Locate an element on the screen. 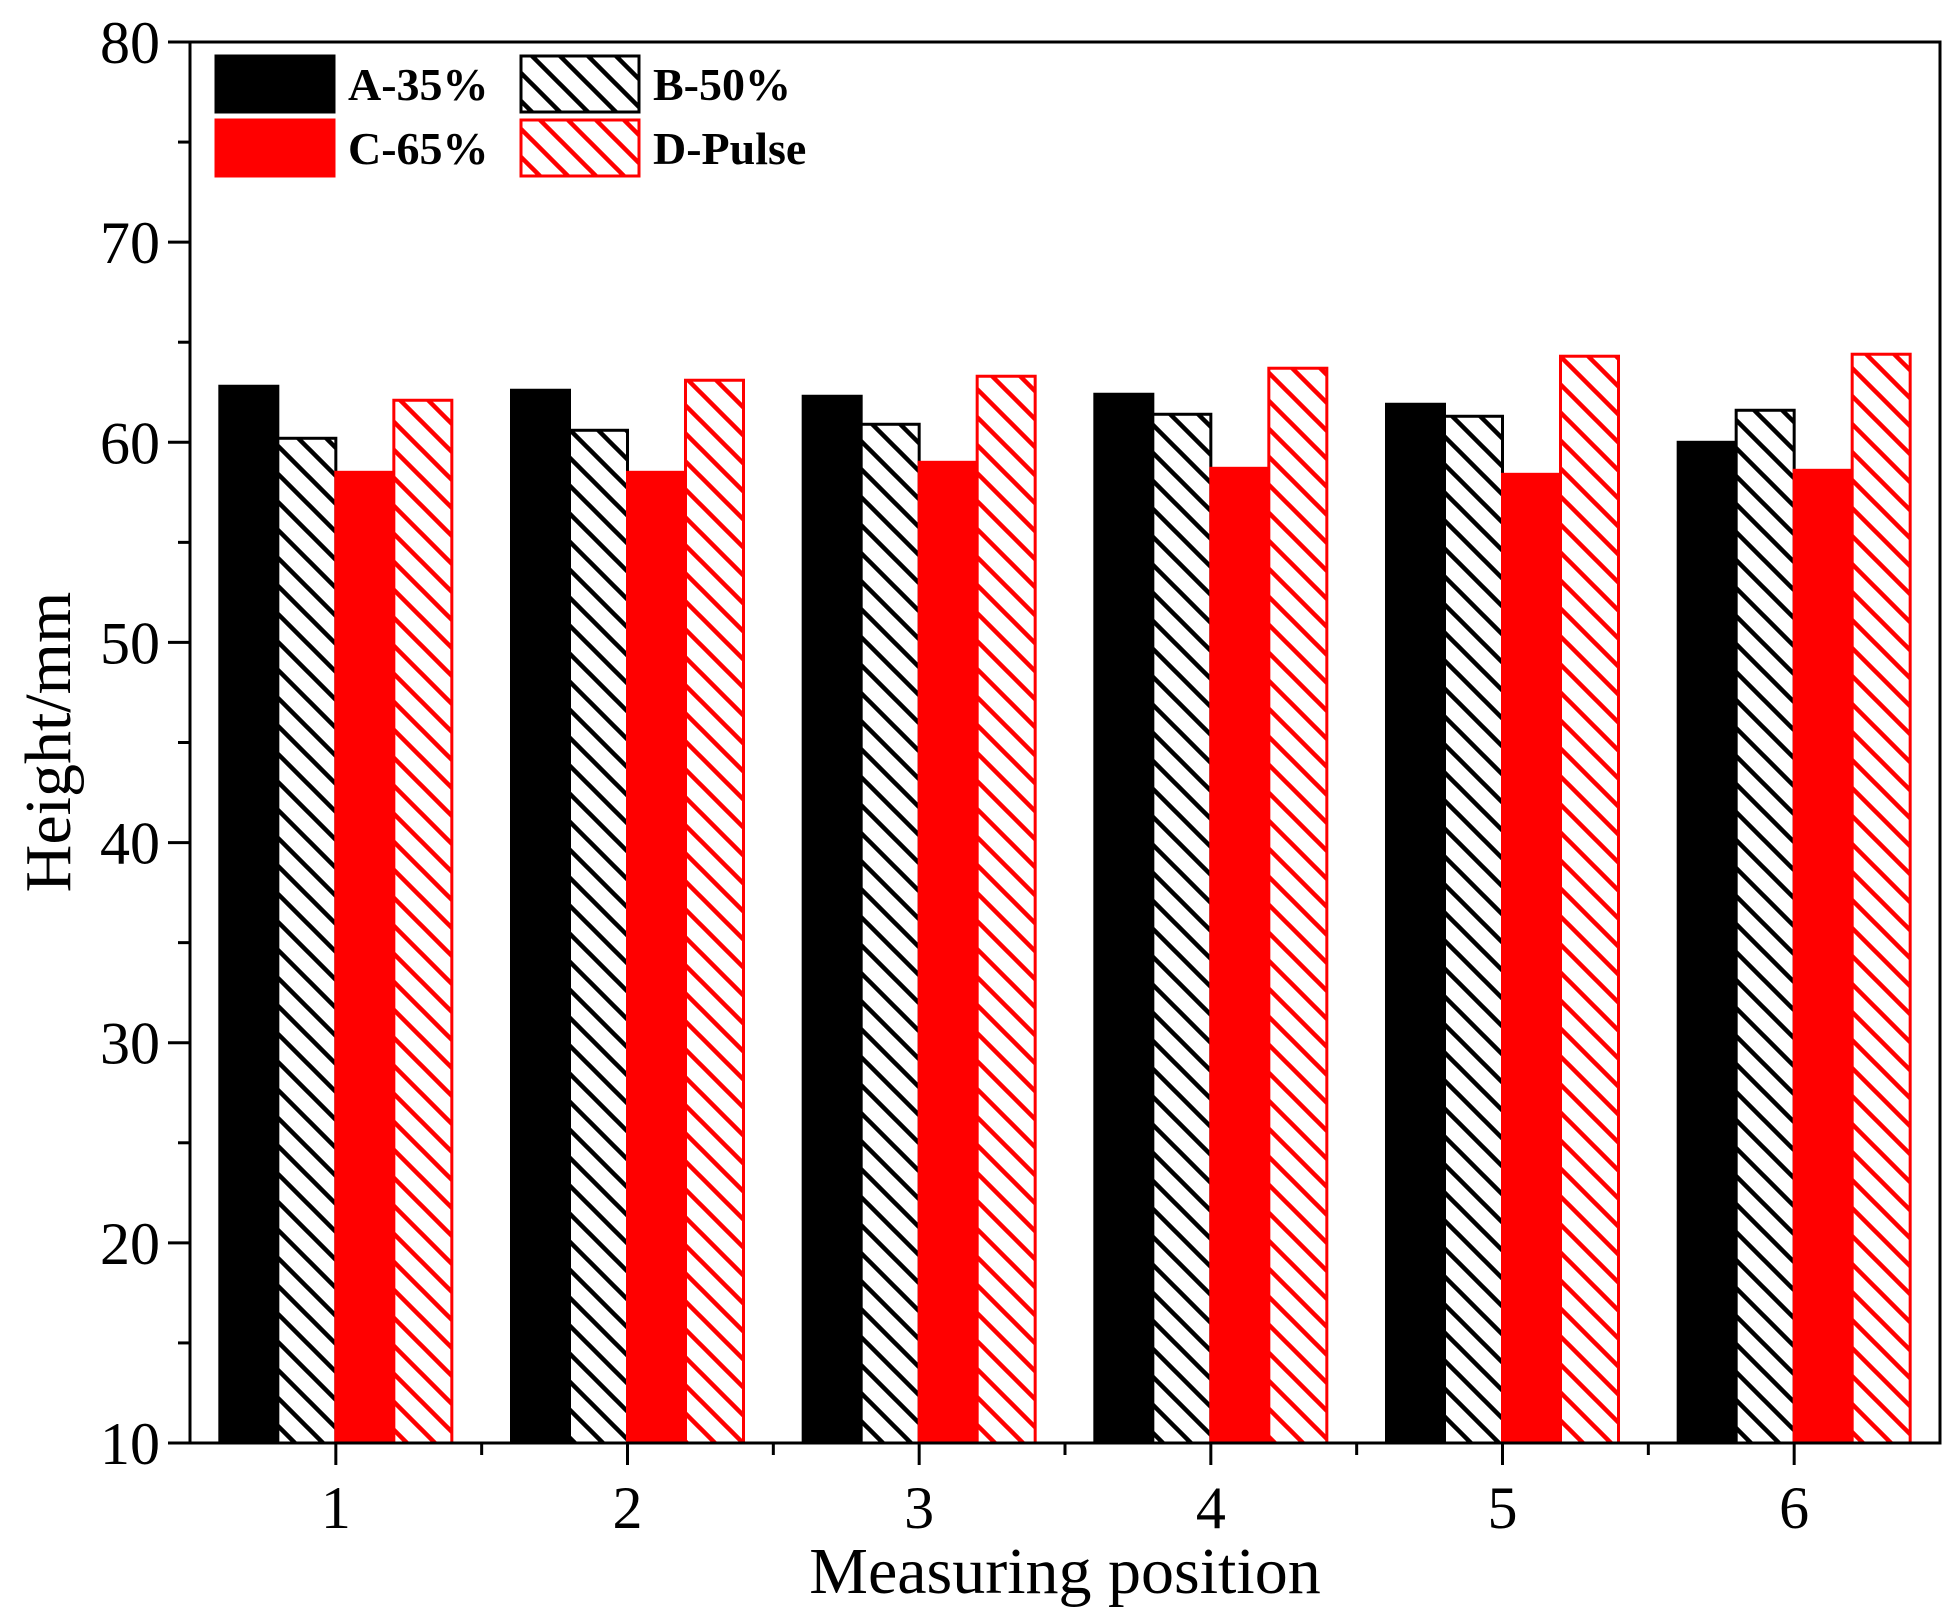  y-axis-title: Height/mm is located at coordinates (48, 742).